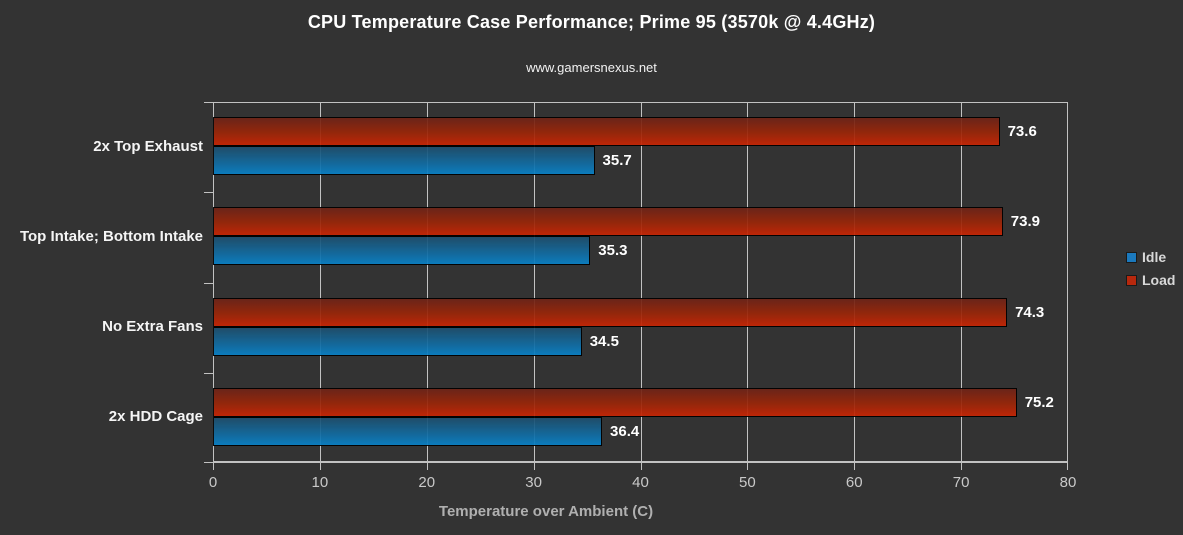 The height and width of the screenshot is (535, 1183). Describe the element at coordinates (111, 236) in the screenshot. I see `category-label: Top Intake; Bottom Intake` at that location.